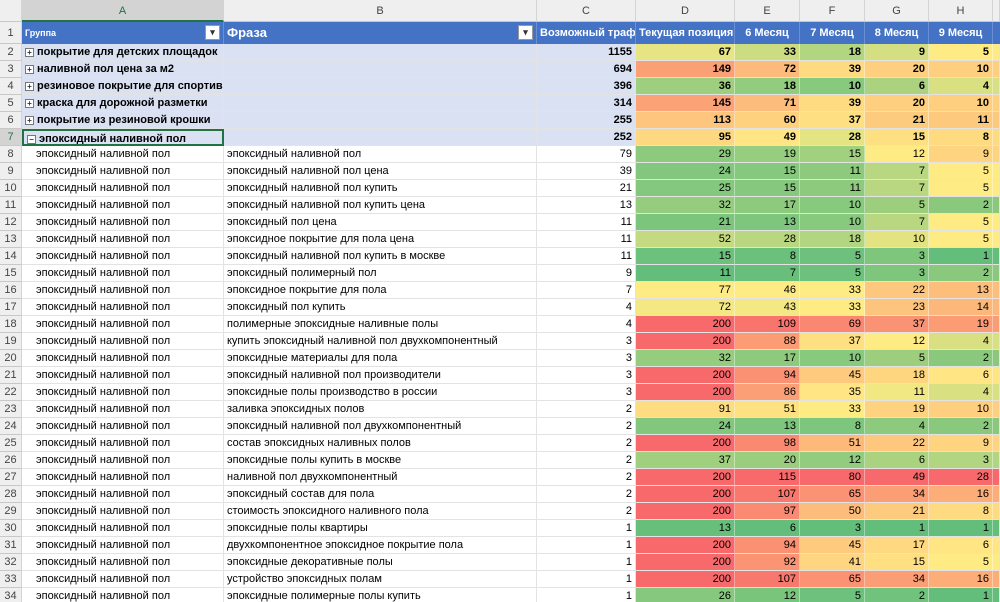 This screenshot has height=602, width=1000. What do you see at coordinates (832, 562) in the screenshot?
I see `value-cell: 41` at bounding box center [832, 562].